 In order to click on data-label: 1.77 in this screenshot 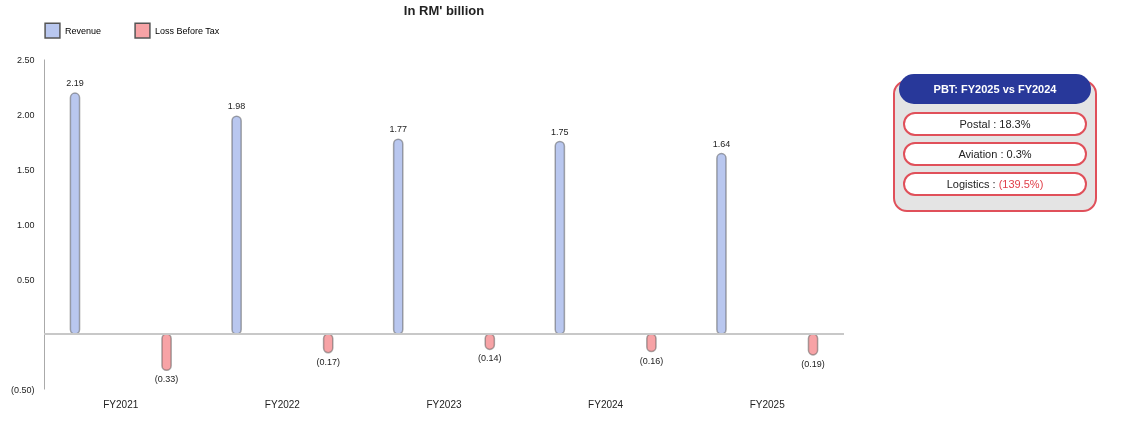, I will do `click(398, 129)`.